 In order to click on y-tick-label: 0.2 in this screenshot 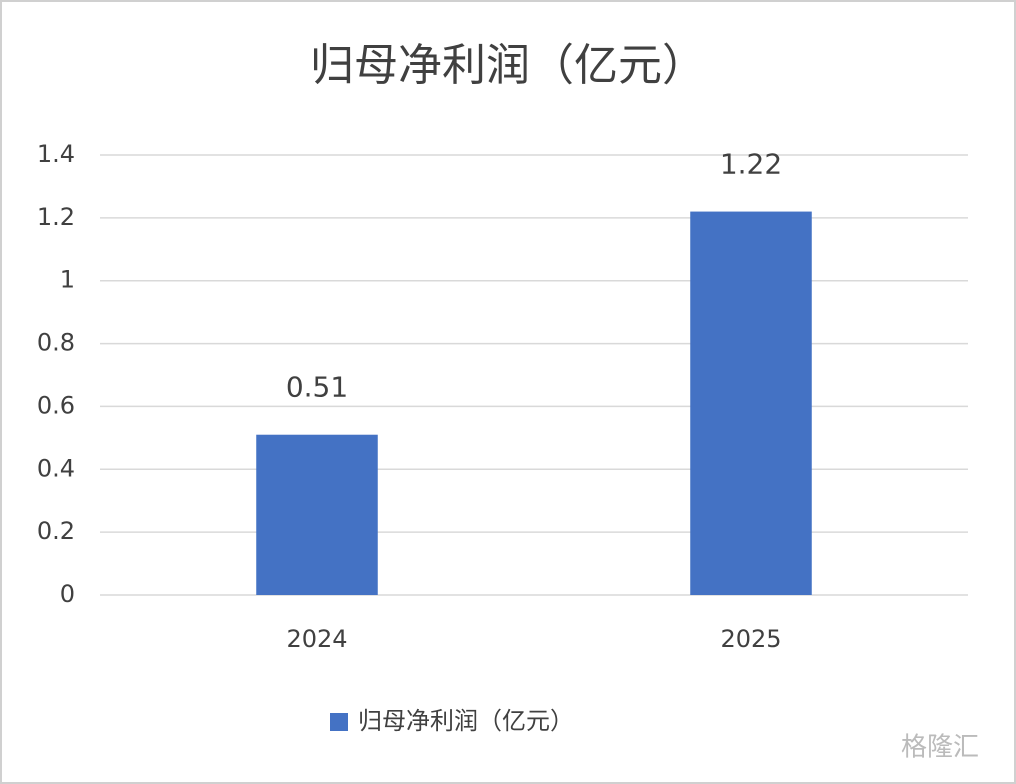, I will do `click(56, 531)`.